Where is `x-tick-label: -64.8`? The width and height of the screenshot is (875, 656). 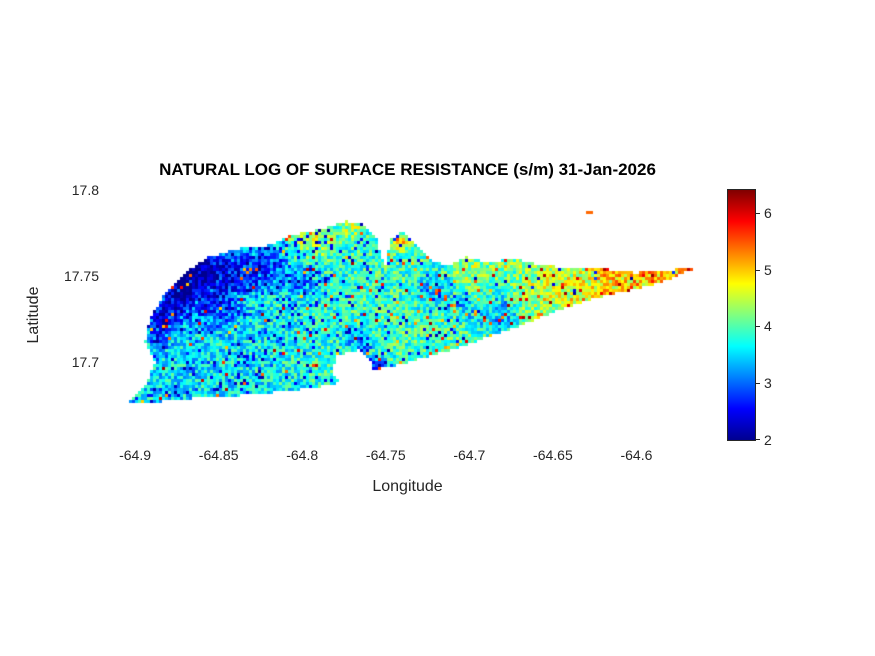 x-tick-label: -64.8 is located at coordinates (302, 455).